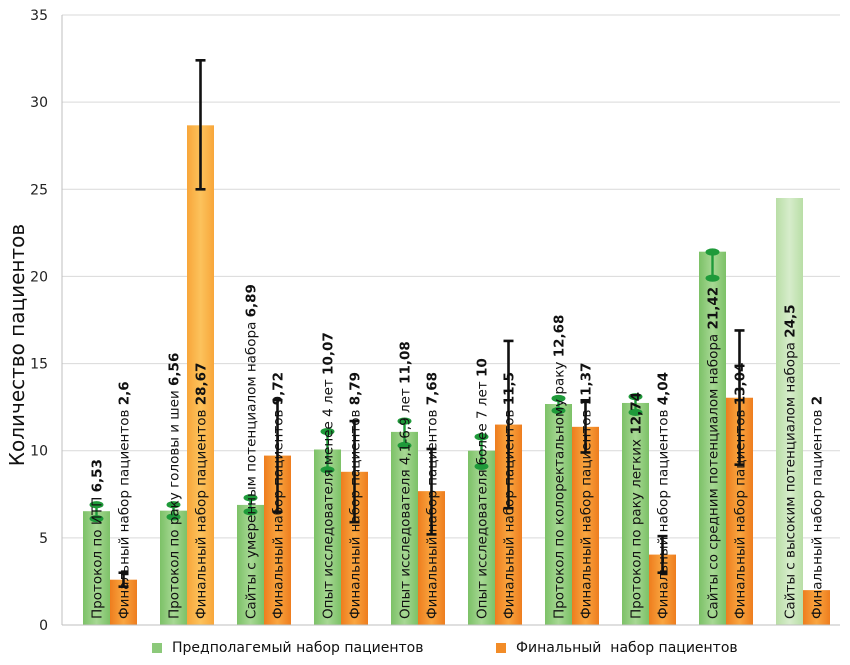 The height and width of the screenshot is (665, 850). I want to click on bar-category-label: Протокол по ИТП, so click(98, 555).